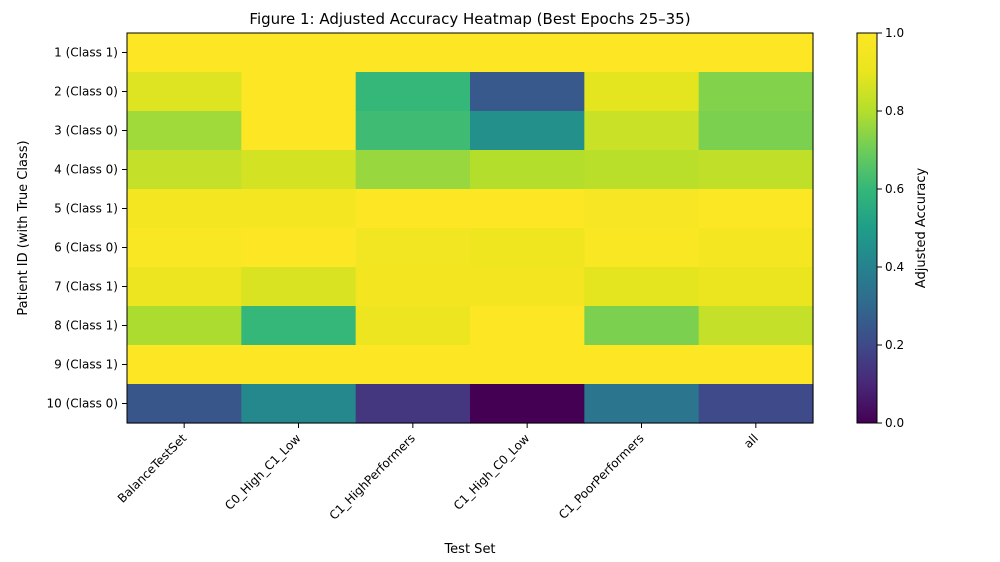  I want to click on y-tick-label: 7 (Class 1), so click(86, 287).